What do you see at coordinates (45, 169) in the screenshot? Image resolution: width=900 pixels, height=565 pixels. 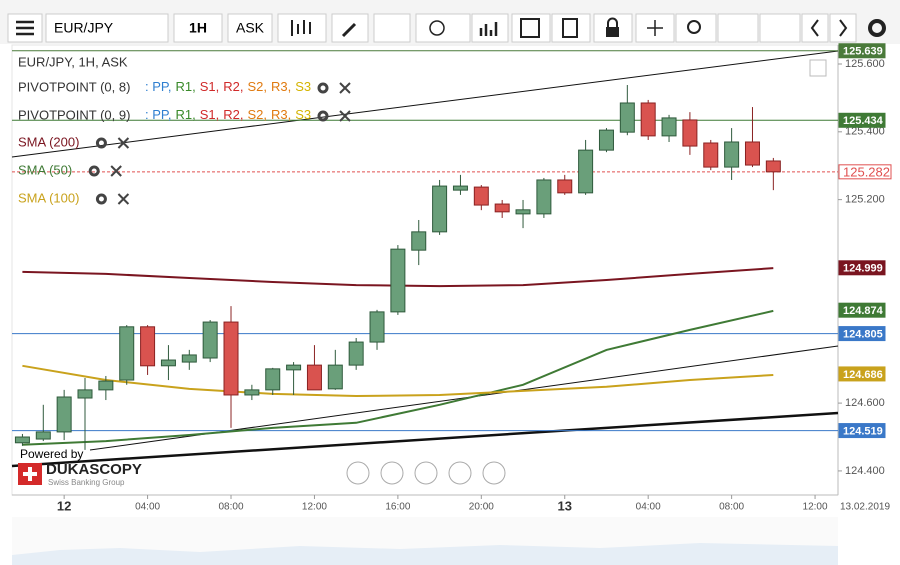 I see `legend-series: SMA (50)` at bounding box center [45, 169].